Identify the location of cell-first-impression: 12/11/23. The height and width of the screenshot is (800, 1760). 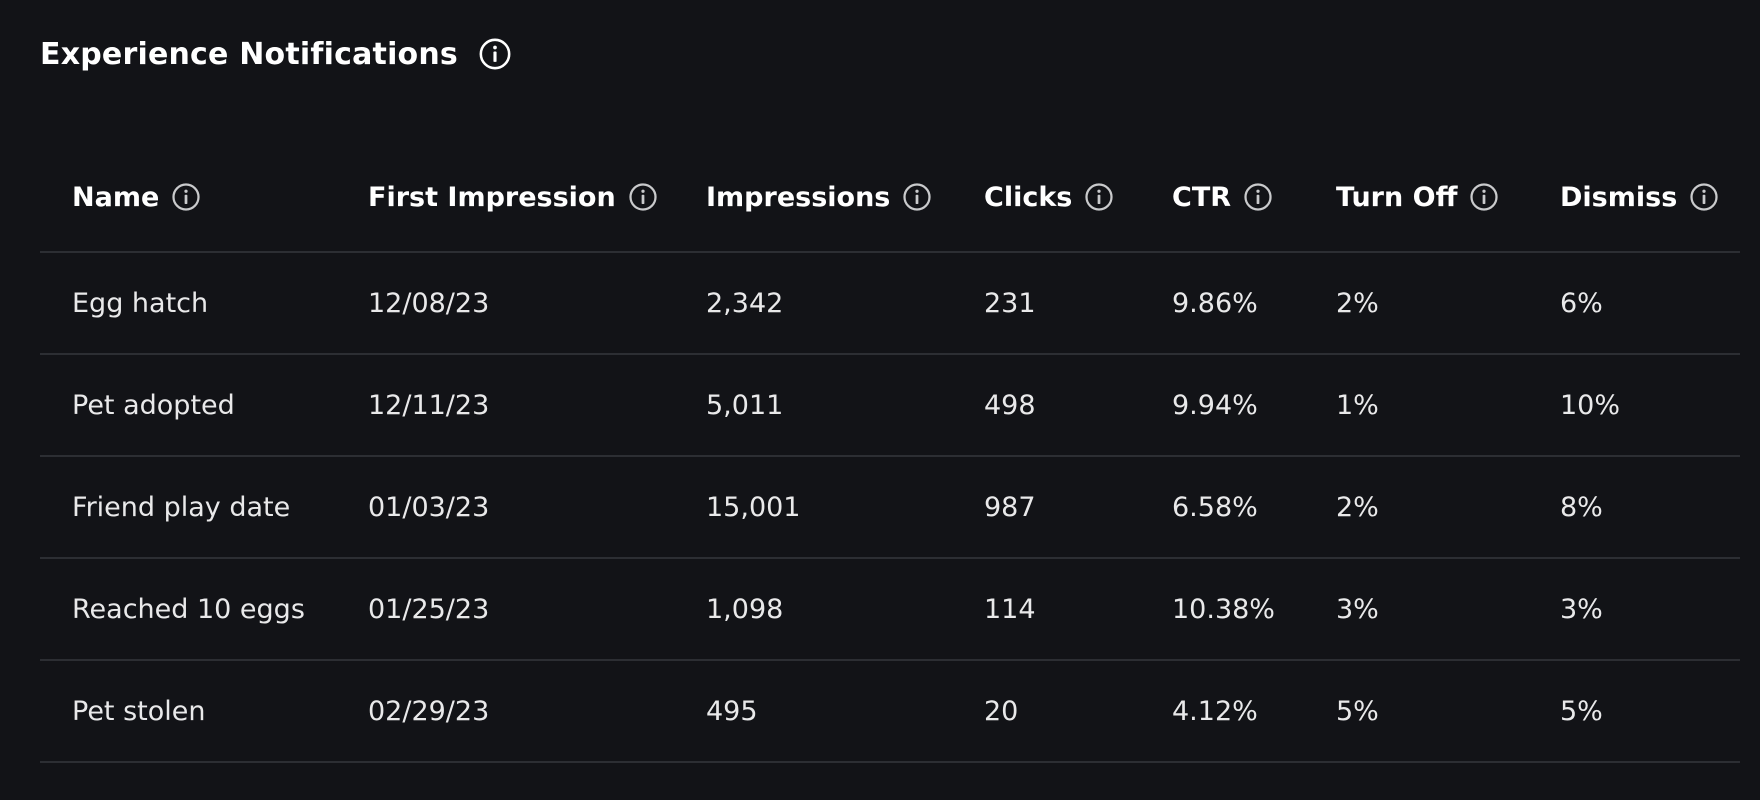
(537, 405).